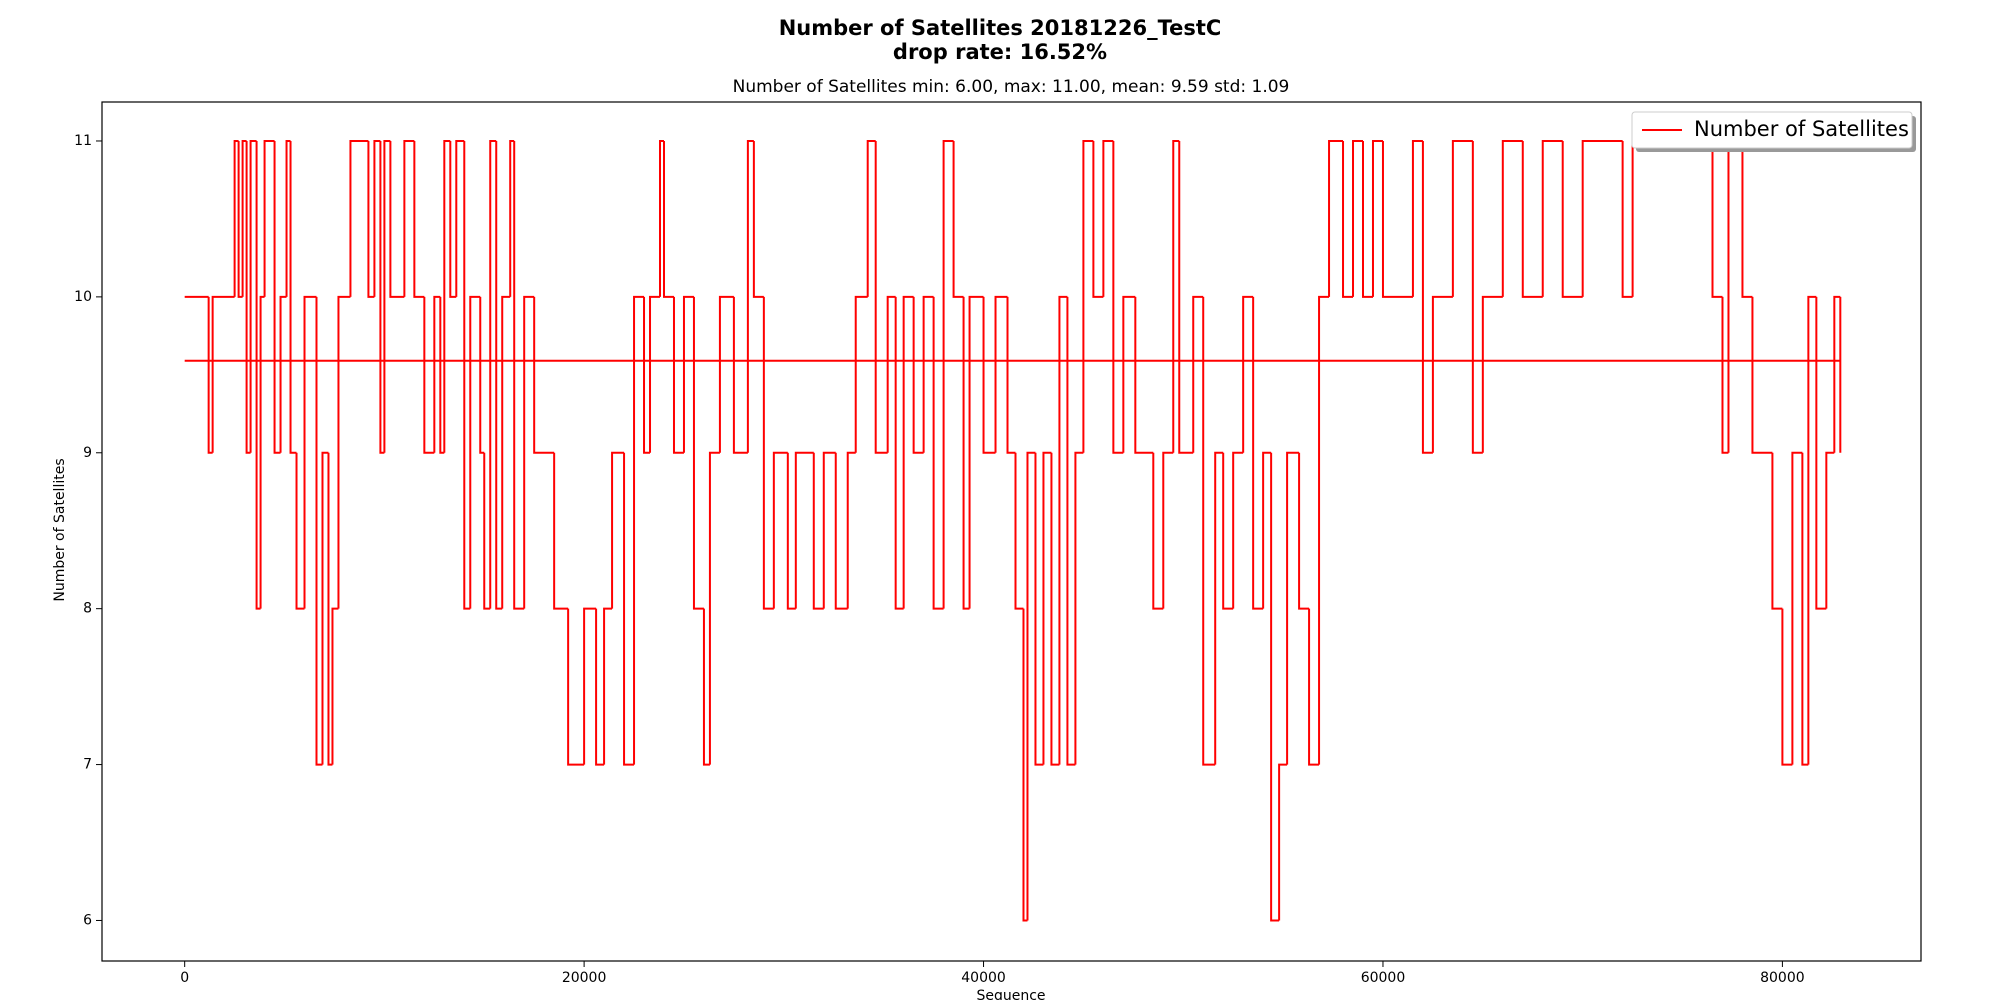 This screenshot has width=2000, height=1000. What do you see at coordinates (1772, 130) in the screenshot?
I see `legend-box` at bounding box center [1772, 130].